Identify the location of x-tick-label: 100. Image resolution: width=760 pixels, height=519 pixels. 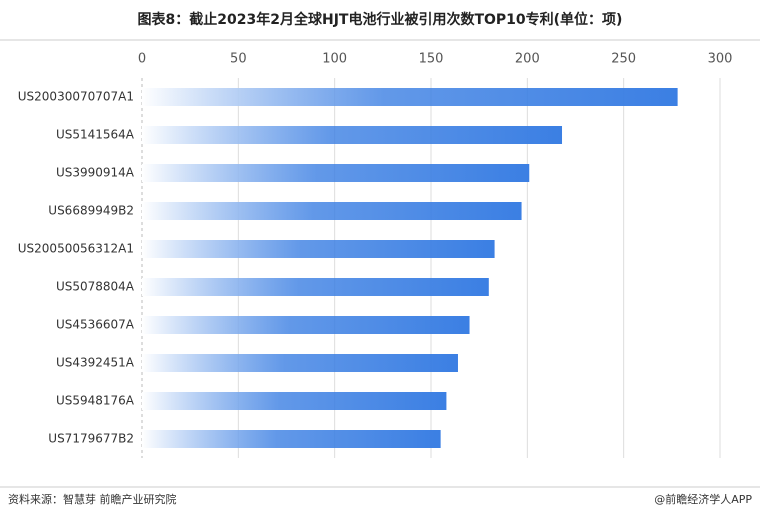
(334, 59).